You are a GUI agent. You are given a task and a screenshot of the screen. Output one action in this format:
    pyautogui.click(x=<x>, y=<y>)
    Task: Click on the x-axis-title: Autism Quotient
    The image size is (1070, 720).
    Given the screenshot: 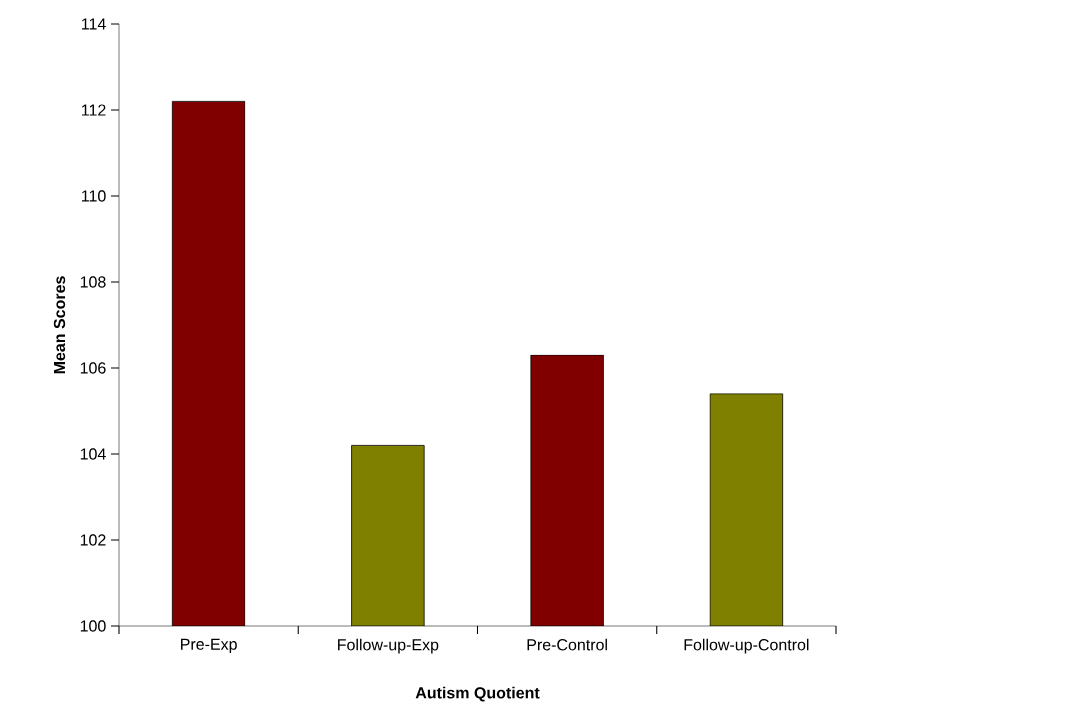 What is the action you would take?
    pyautogui.click(x=477, y=694)
    